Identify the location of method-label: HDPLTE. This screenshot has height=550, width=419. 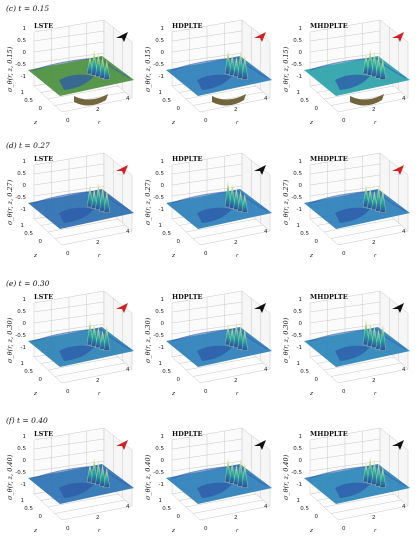
(187, 159).